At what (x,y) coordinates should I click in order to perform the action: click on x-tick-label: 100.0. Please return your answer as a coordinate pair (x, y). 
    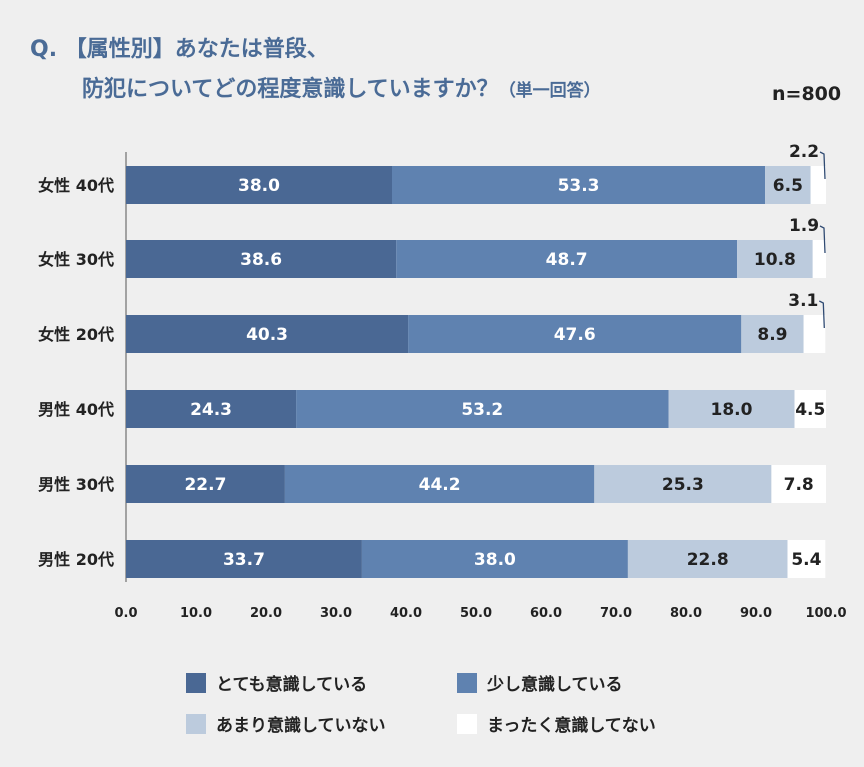
    Looking at the image, I should click on (825, 613).